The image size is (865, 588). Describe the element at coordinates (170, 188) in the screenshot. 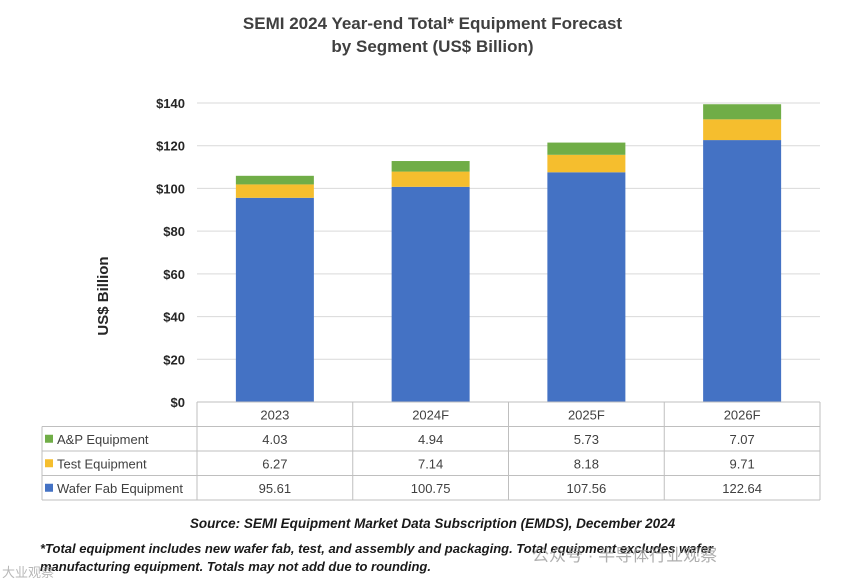

I see `y-tick-label: $100` at that location.